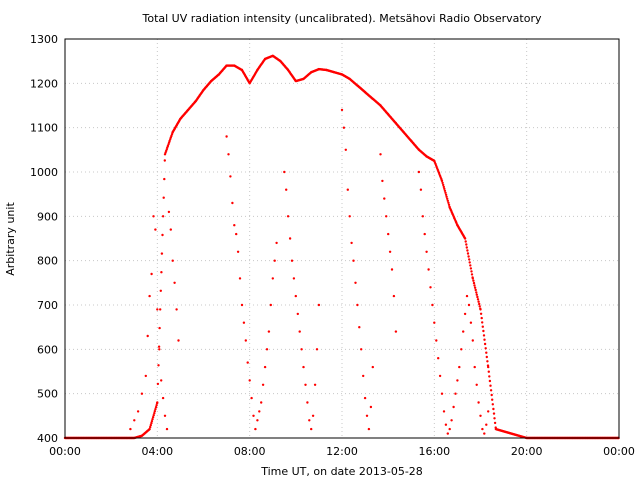 The height and width of the screenshot is (480, 640). What do you see at coordinates (47, 305) in the screenshot?
I see `y-tick-label: 700` at bounding box center [47, 305].